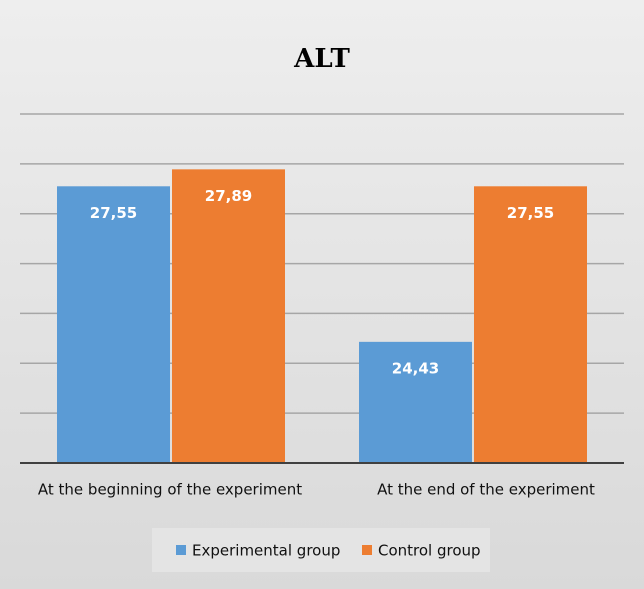  I want to click on x-tick-label: At the end of the experiment, so click(486, 490).